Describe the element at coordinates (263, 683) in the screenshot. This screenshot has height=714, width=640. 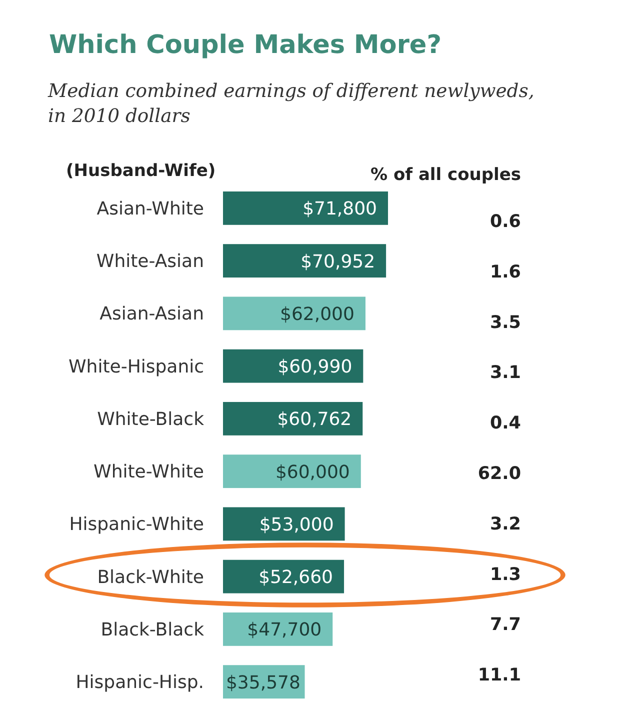
I see `data-label: $35,578` at that location.